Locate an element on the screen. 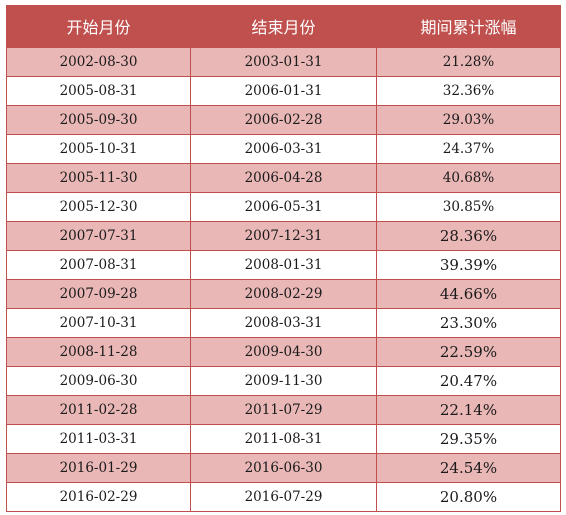 The width and height of the screenshot is (566, 515). cumulative-gain-cell: 23.30% is located at coordinates (468, 323).